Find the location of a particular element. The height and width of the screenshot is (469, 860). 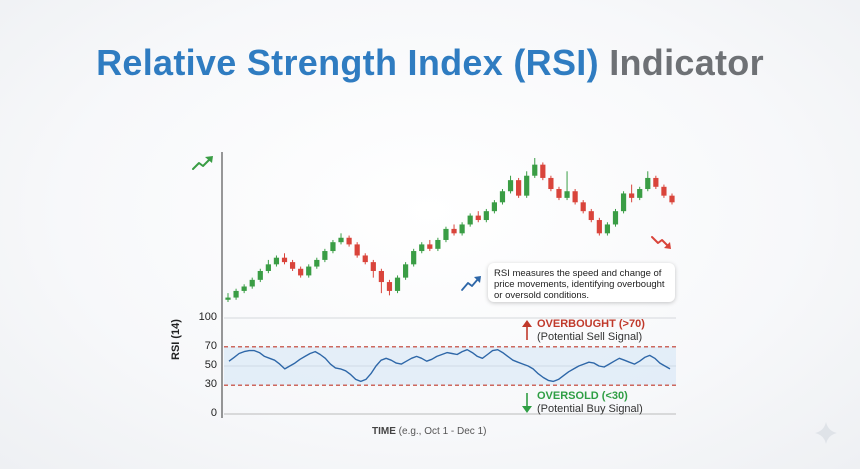

page-title: Relative Strength Index (RSI) Indicator is located at coordinates (430, 63).